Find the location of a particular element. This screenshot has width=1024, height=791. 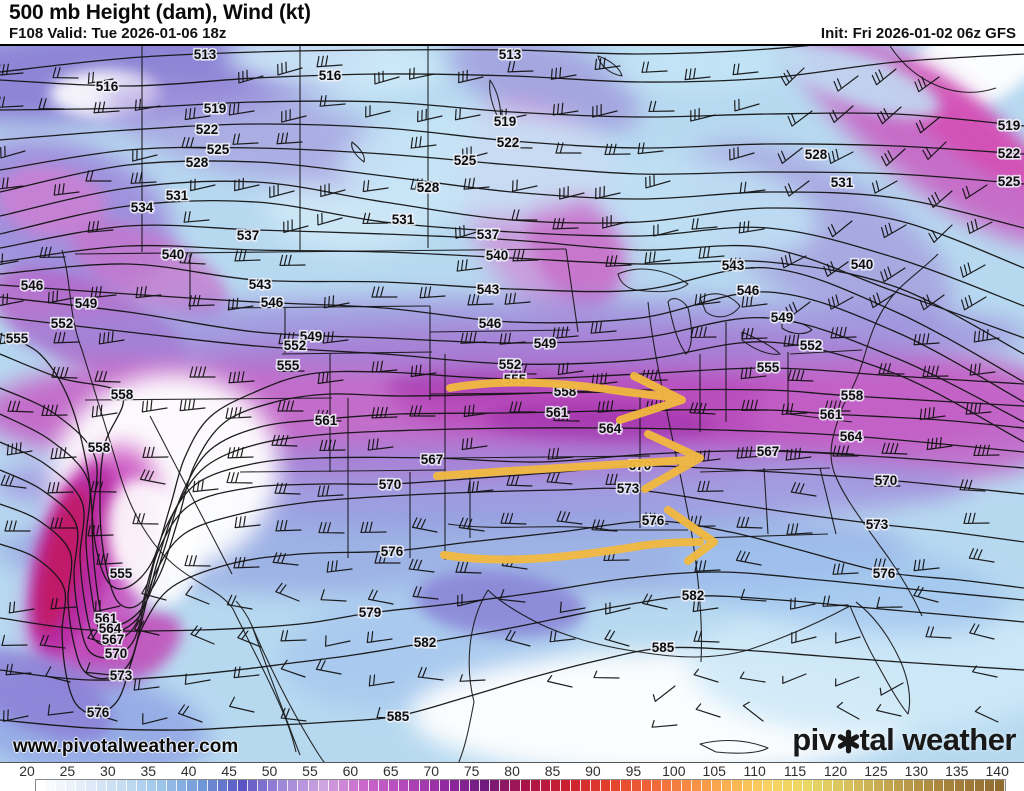

svg-text: 543 is located at coordinates (733, 265).